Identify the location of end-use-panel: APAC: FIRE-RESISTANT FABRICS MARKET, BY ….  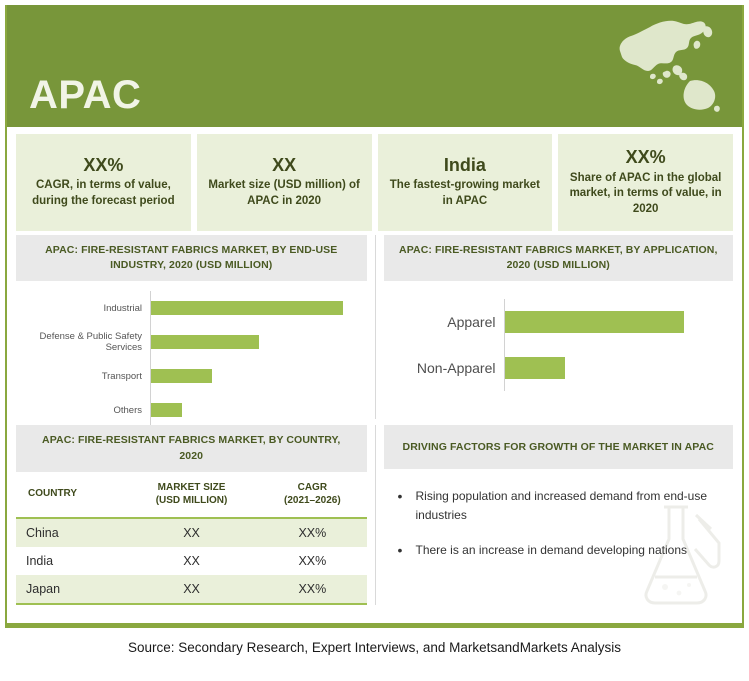
(195, 331).